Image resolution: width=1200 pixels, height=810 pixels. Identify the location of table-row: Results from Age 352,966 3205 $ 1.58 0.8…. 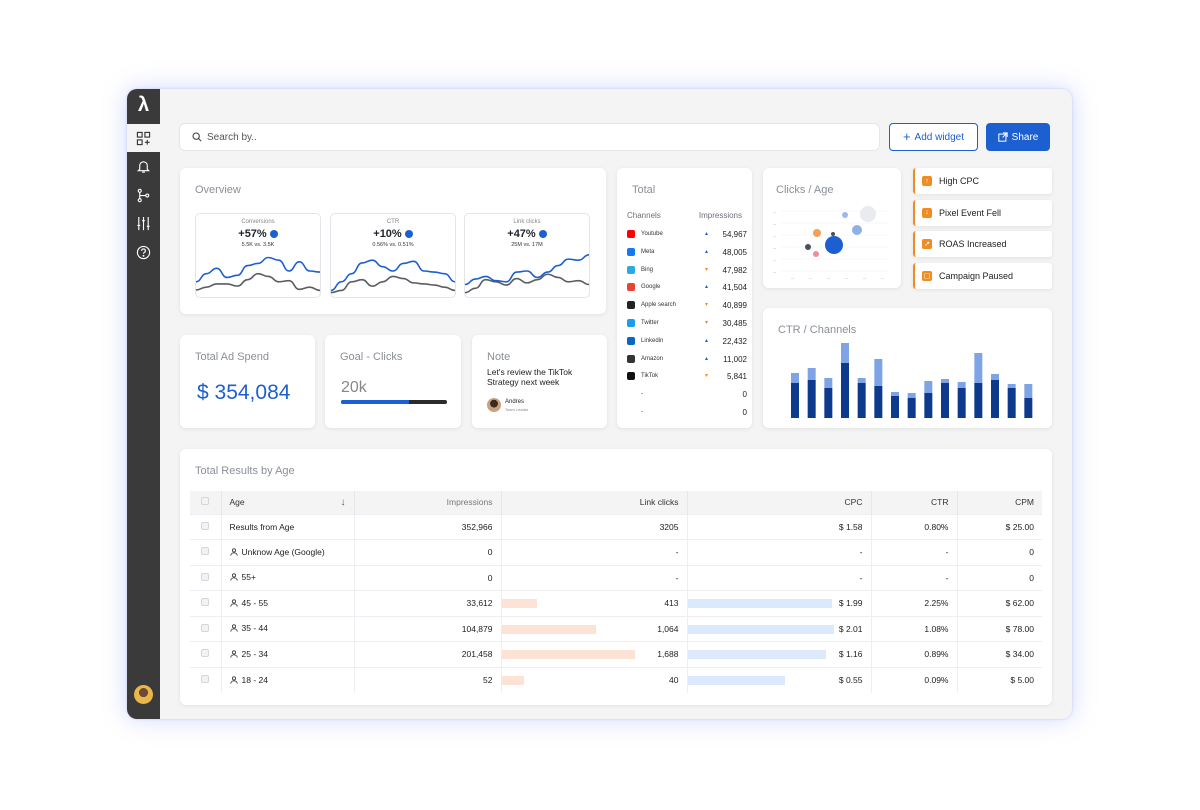
(616, 526).